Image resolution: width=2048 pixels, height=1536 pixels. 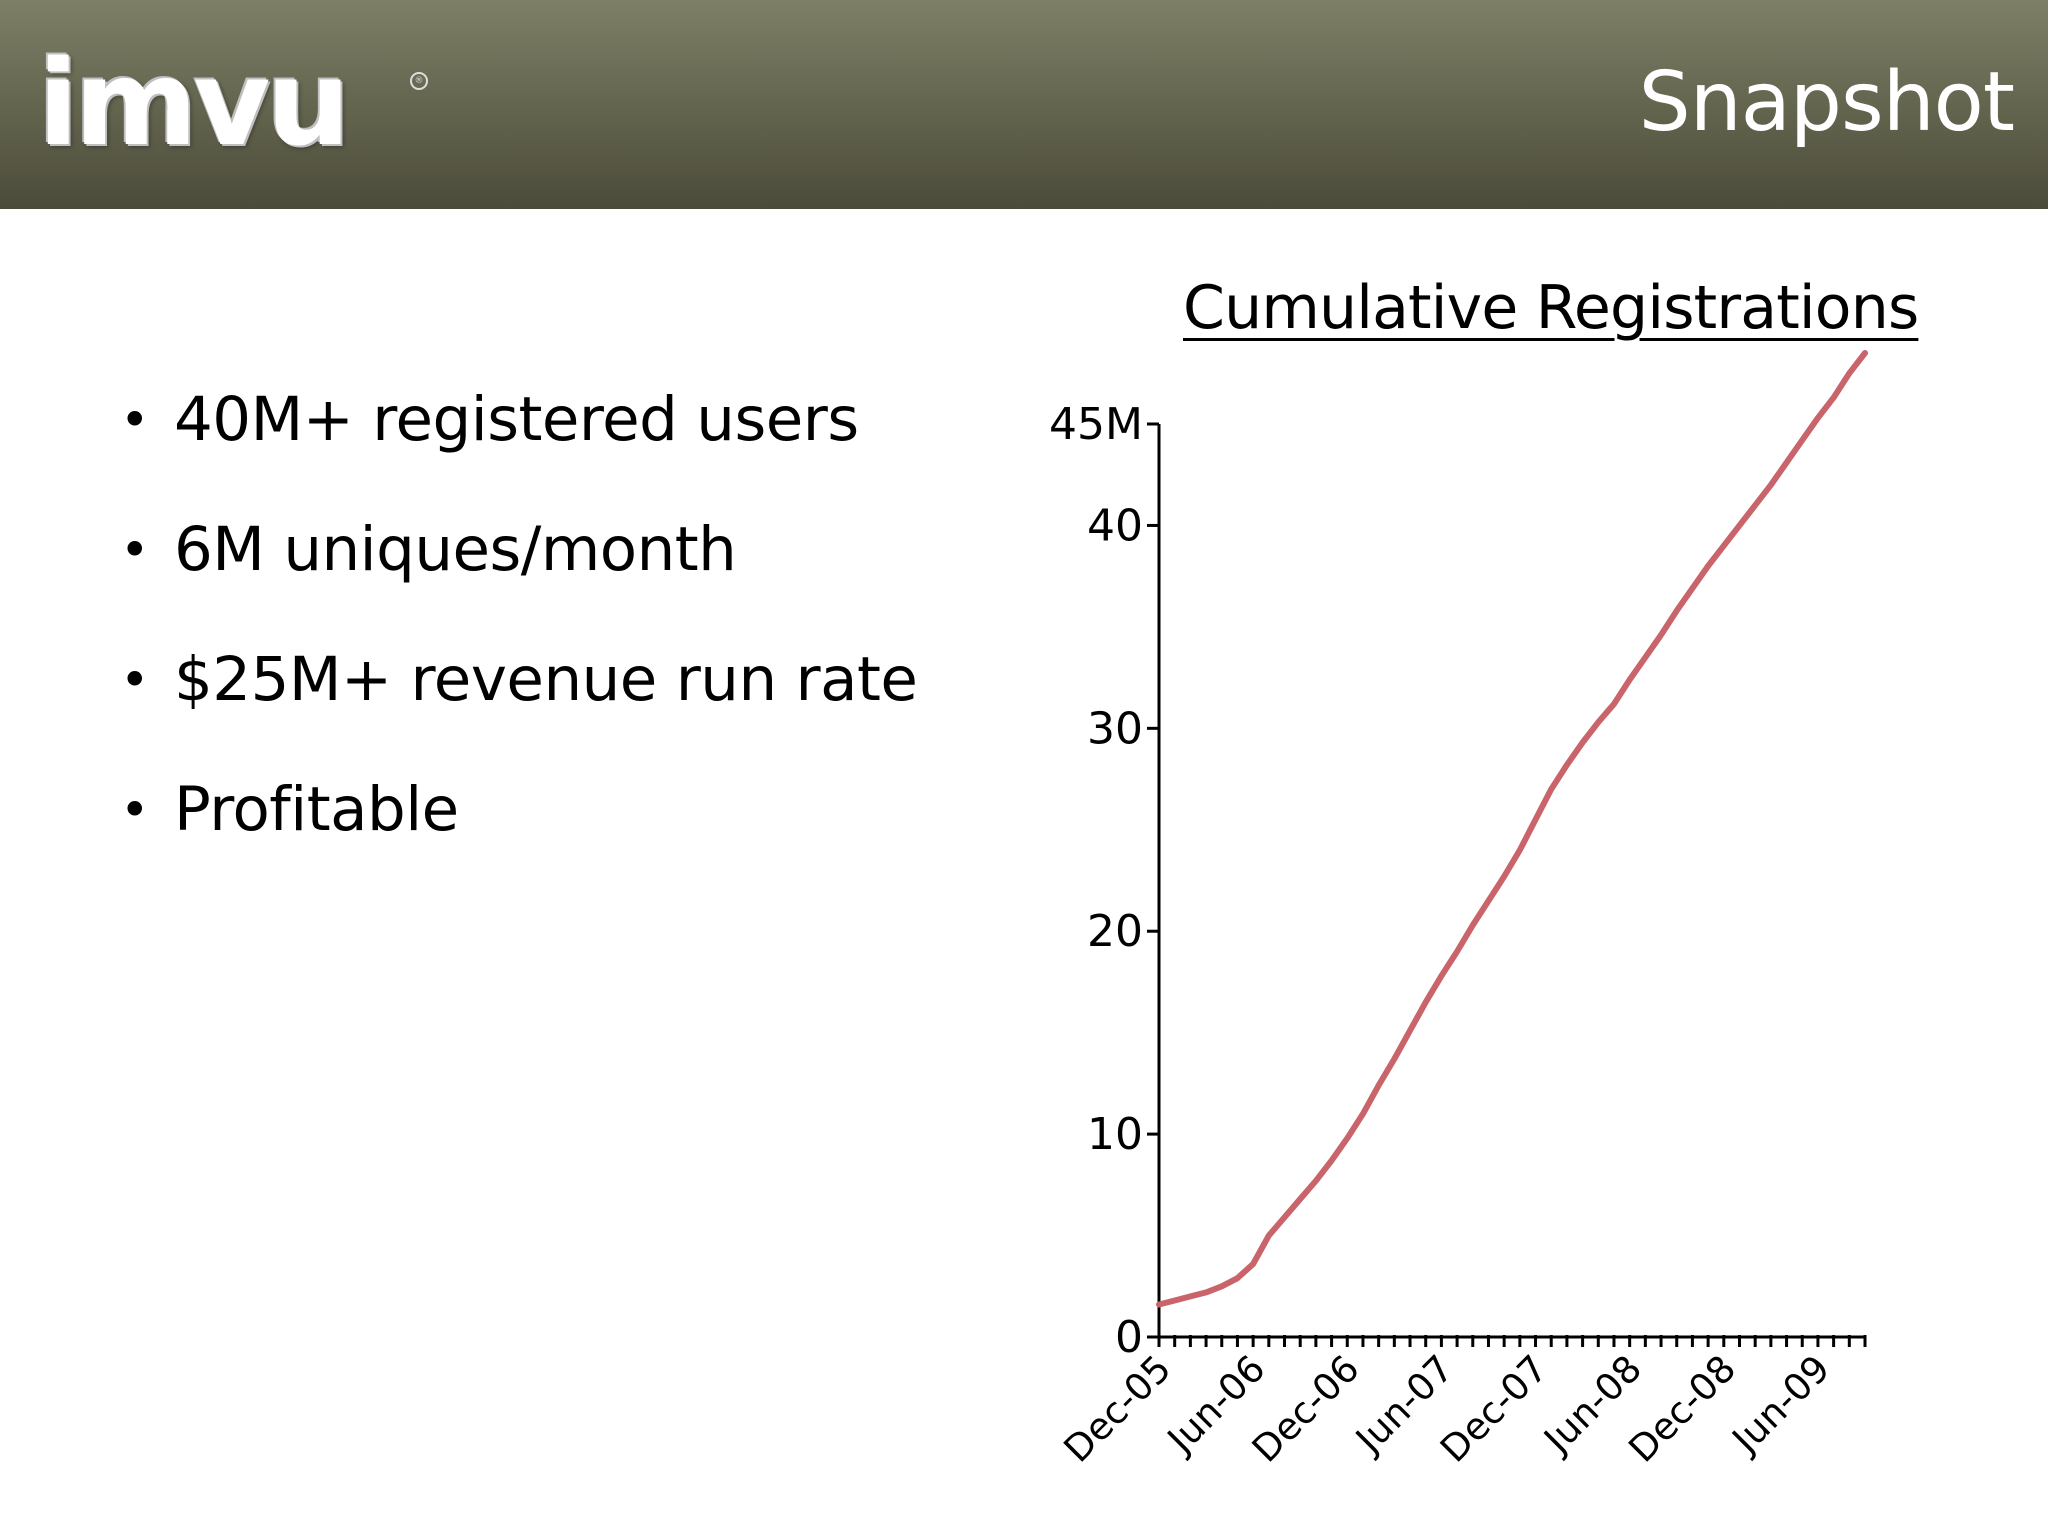 I want to click on x-tick-label: Dec-08, so click(x=1682, y=1409).